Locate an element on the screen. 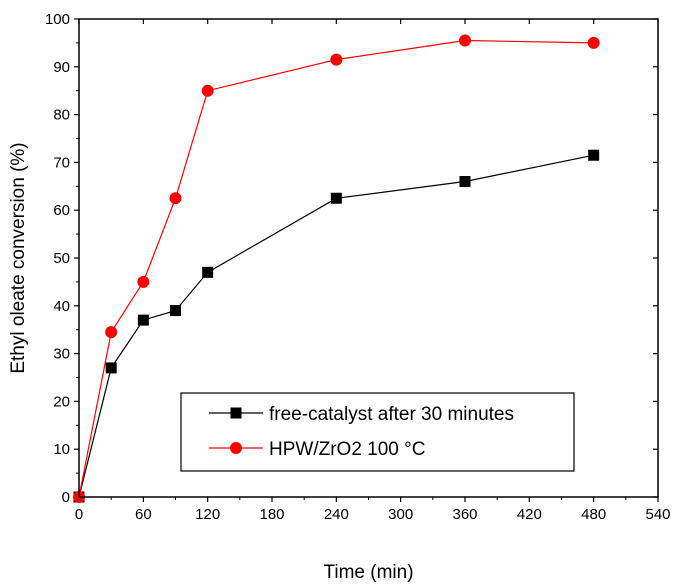  legend-box is located at coordinates (377, 432).